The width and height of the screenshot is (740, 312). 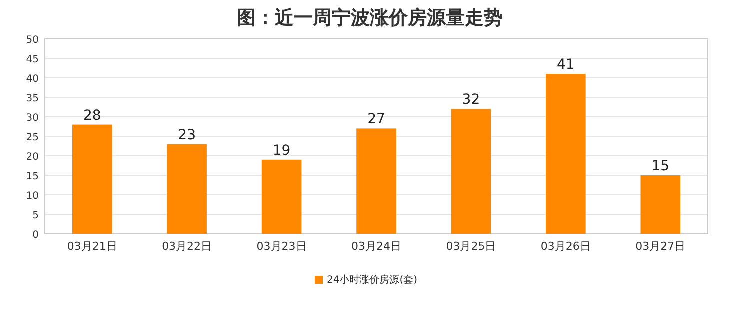 What do you see at coordinates (32, 157) in the screenshot?
I see `y-tick-label: 20` at bounding box center [32, 157].